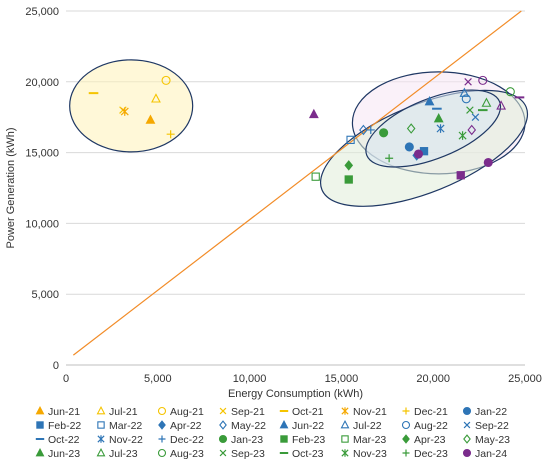 The width and height of the screenshot is (550, 464). What do you see at coordinates (433, 128) in the screenshot?
I see `cluster-ellipse-2023-b` at bounding box center [433, 128].